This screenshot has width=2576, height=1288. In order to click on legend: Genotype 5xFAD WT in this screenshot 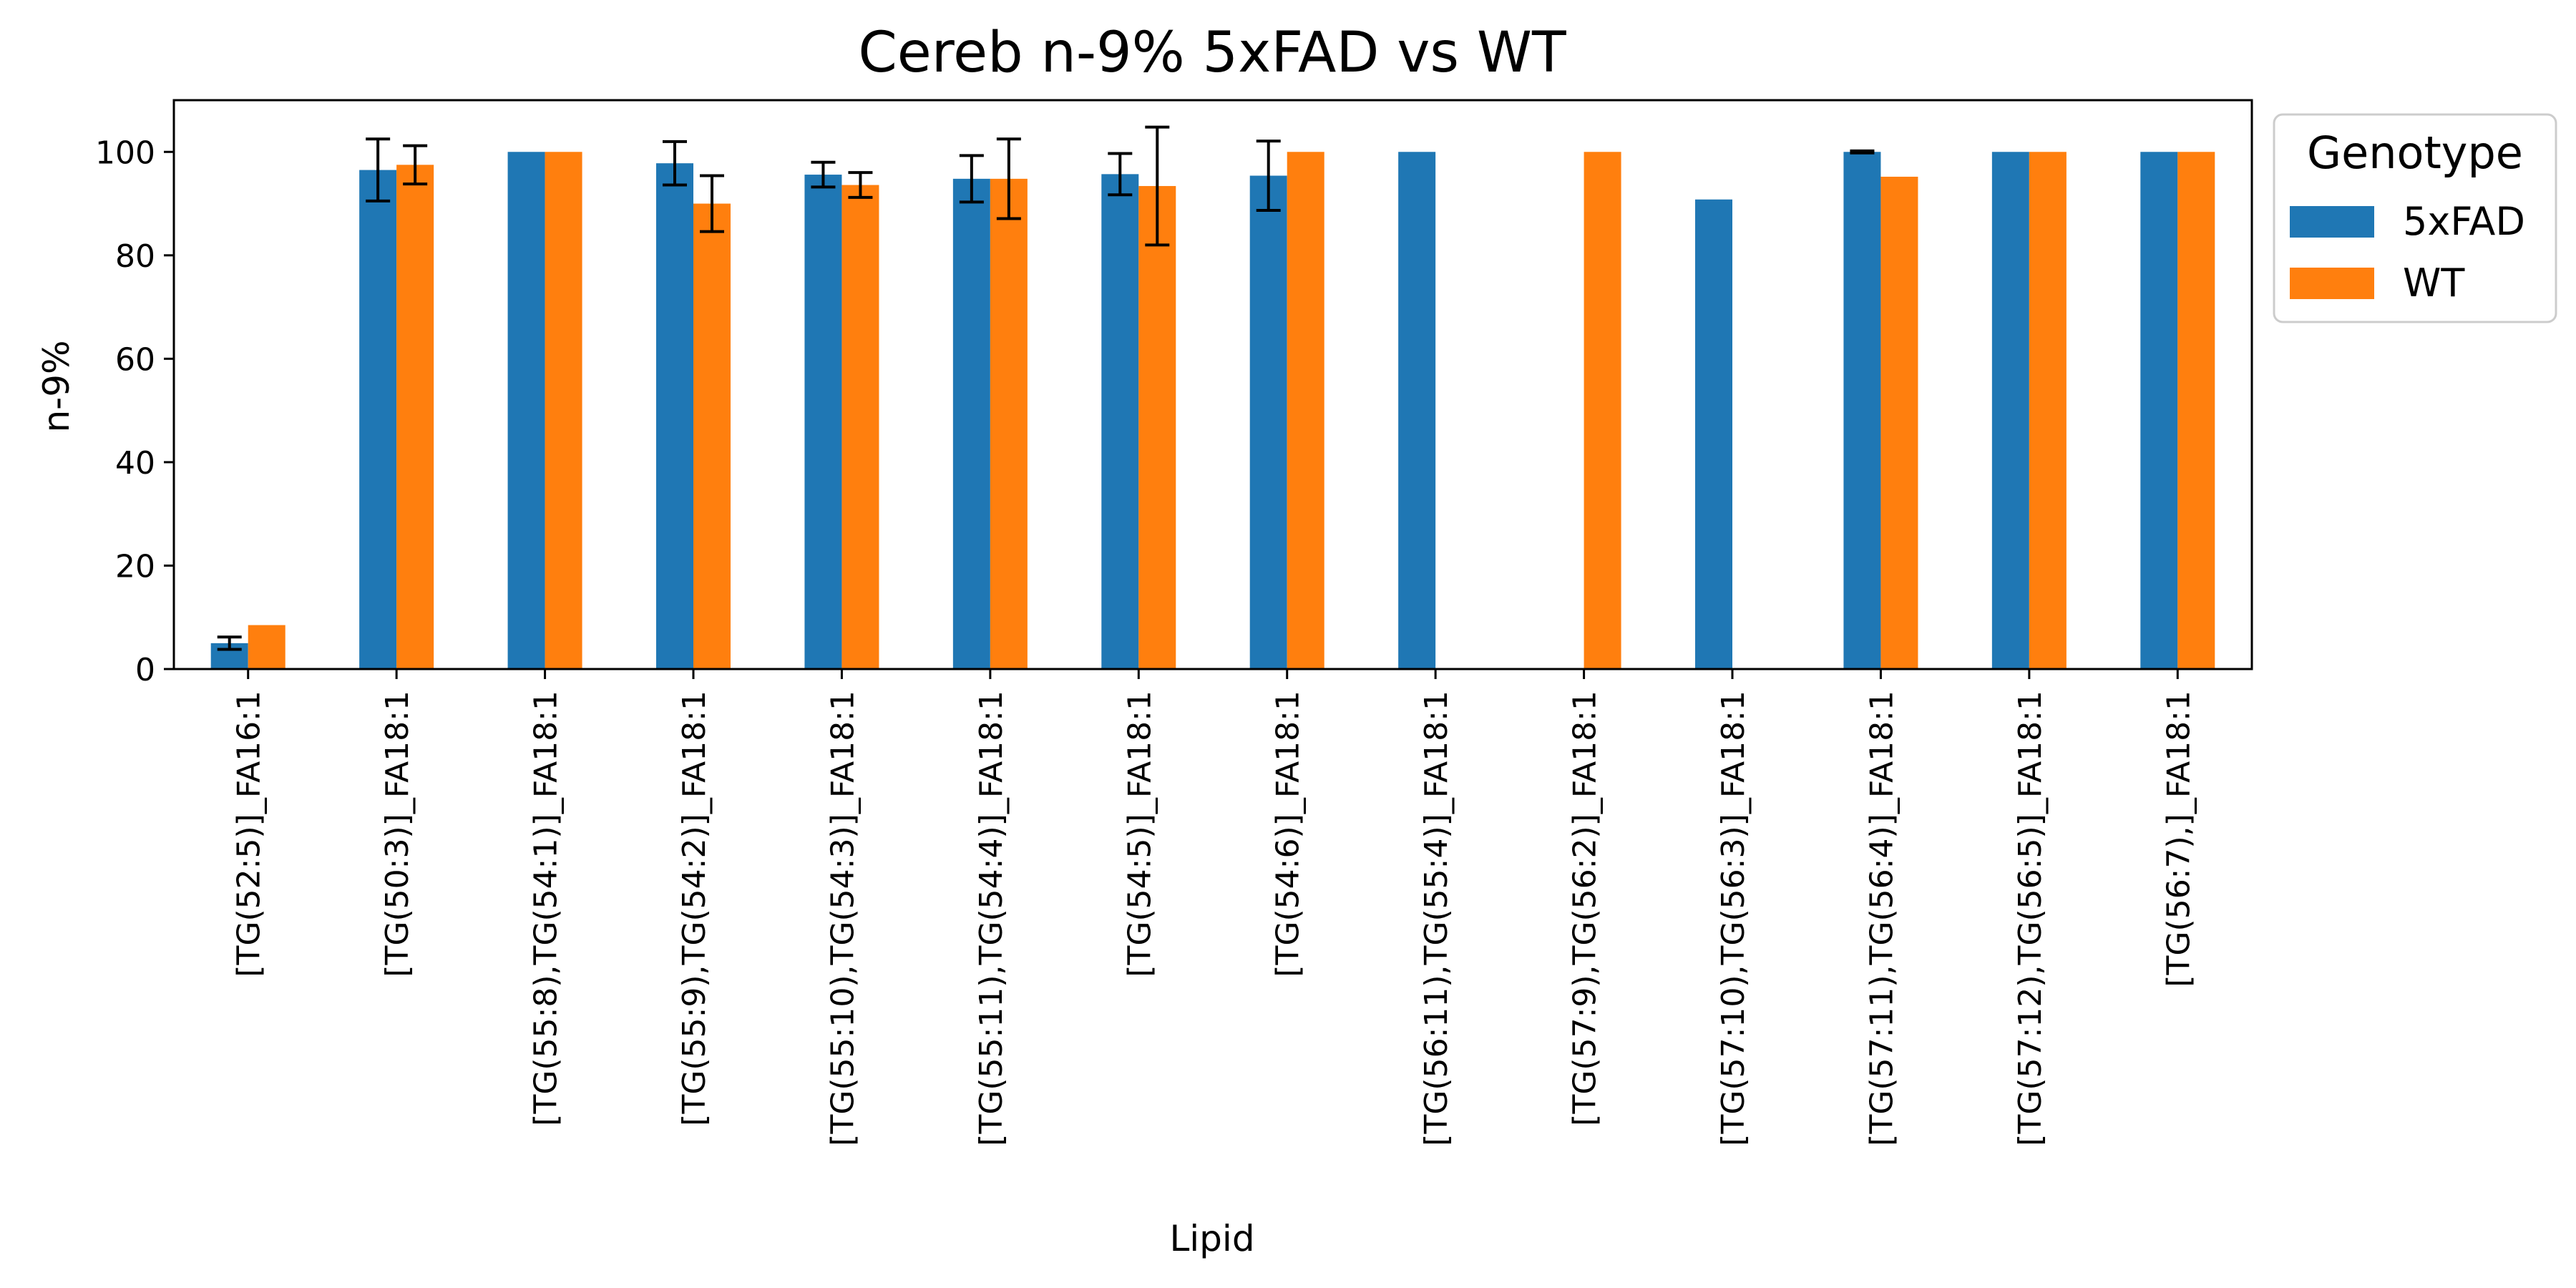, I will do `click(2415, 218)`.